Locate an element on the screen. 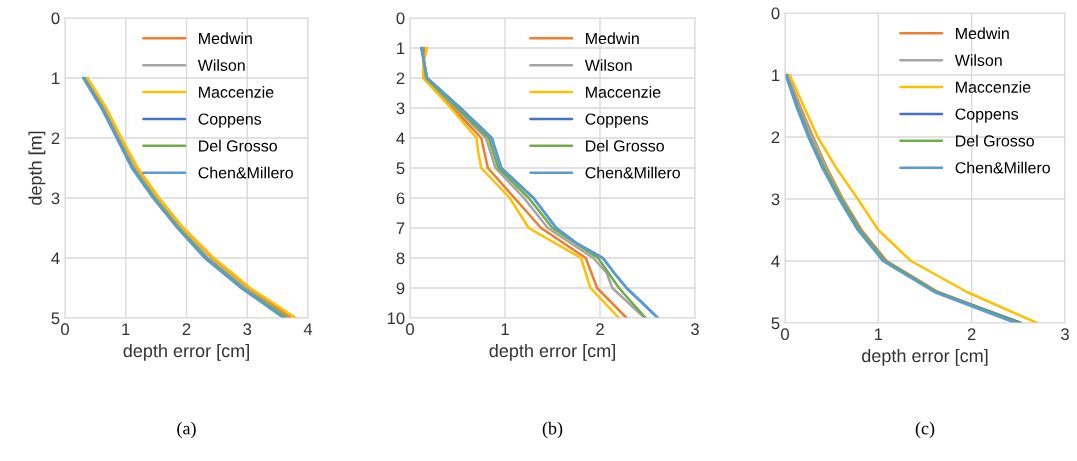  y-tick-label: 7 is located at coordinates (400, 228).